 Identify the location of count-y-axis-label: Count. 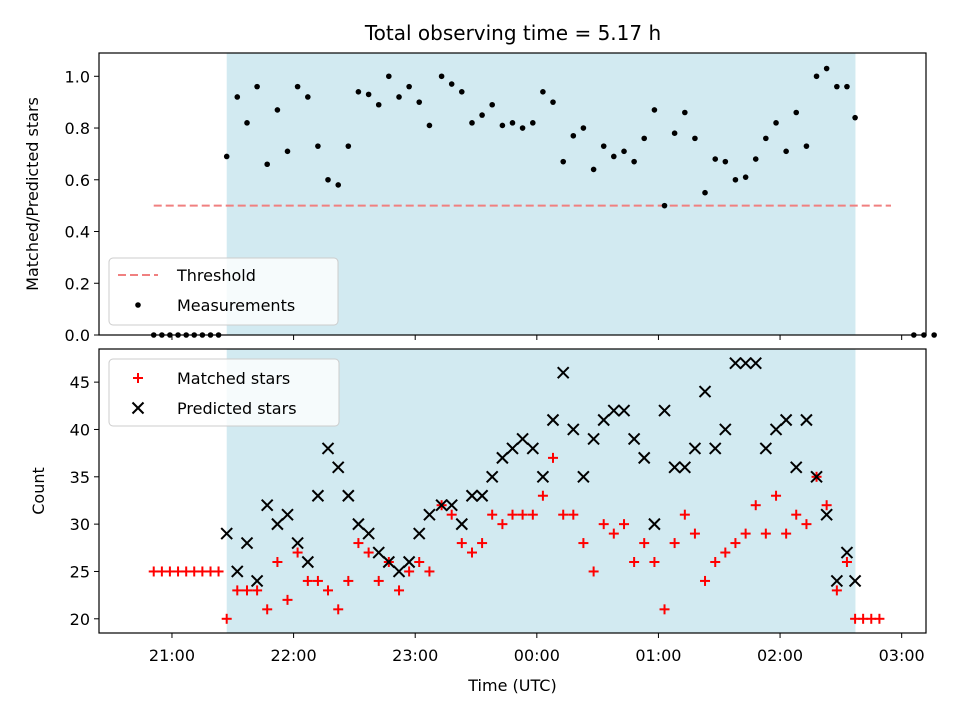
(38, 491).